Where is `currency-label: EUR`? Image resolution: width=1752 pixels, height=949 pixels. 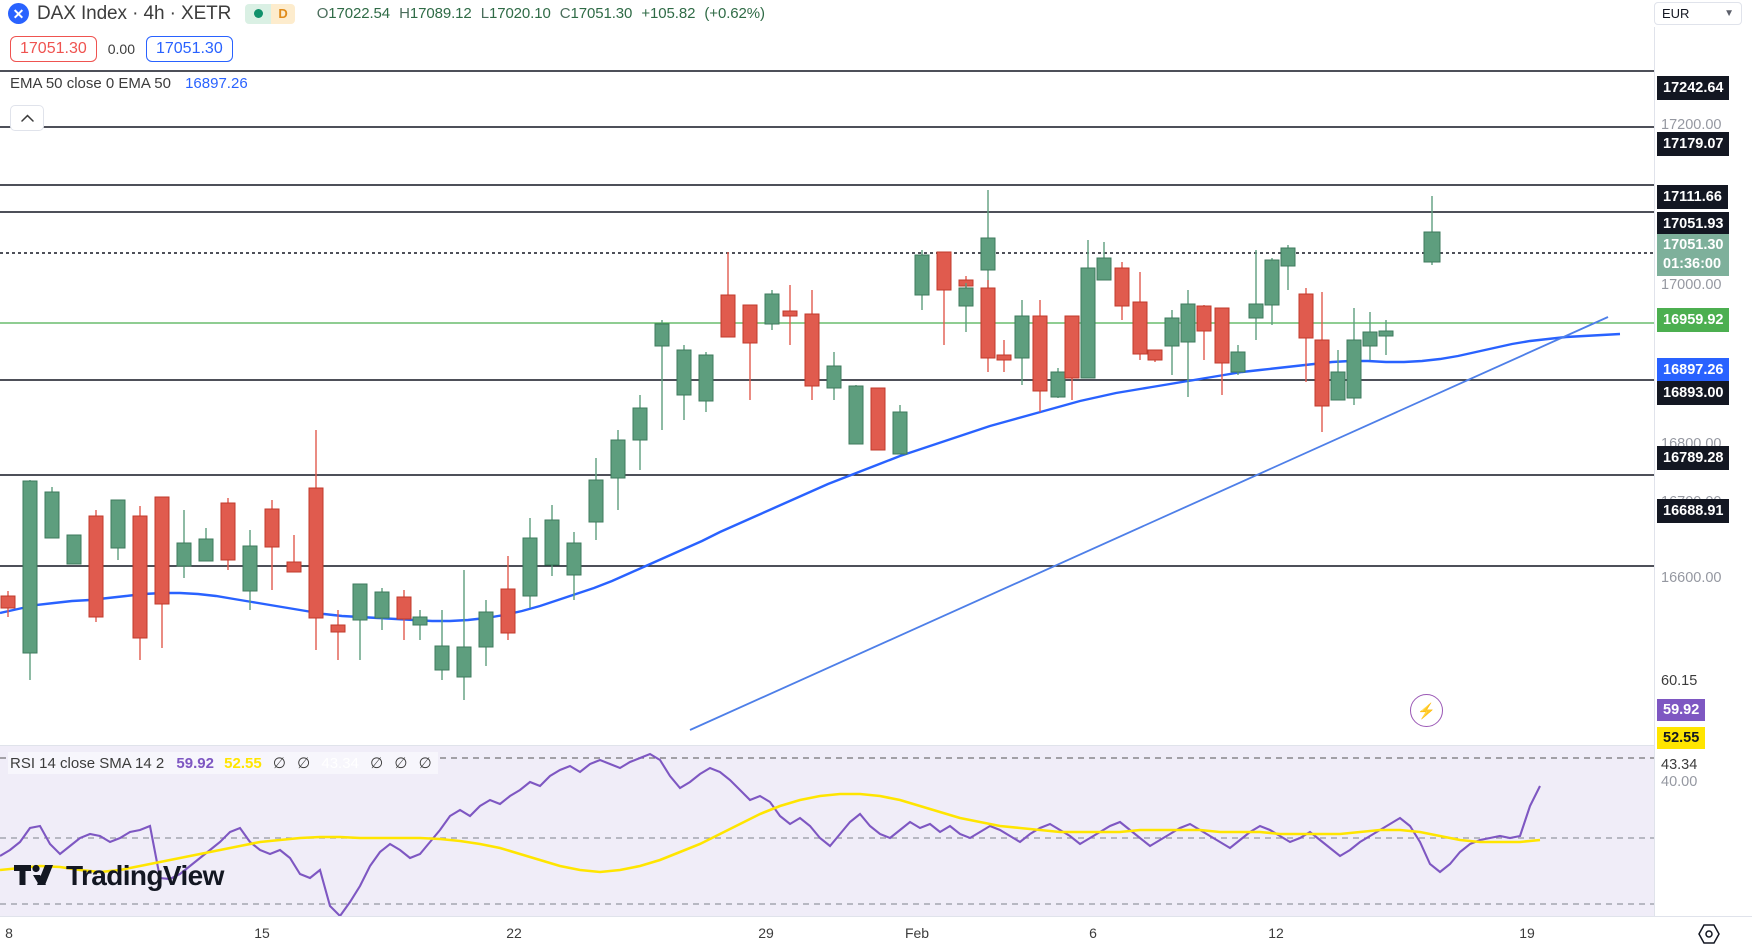
currency-label: EUR is located at coordinates (1676, 13).